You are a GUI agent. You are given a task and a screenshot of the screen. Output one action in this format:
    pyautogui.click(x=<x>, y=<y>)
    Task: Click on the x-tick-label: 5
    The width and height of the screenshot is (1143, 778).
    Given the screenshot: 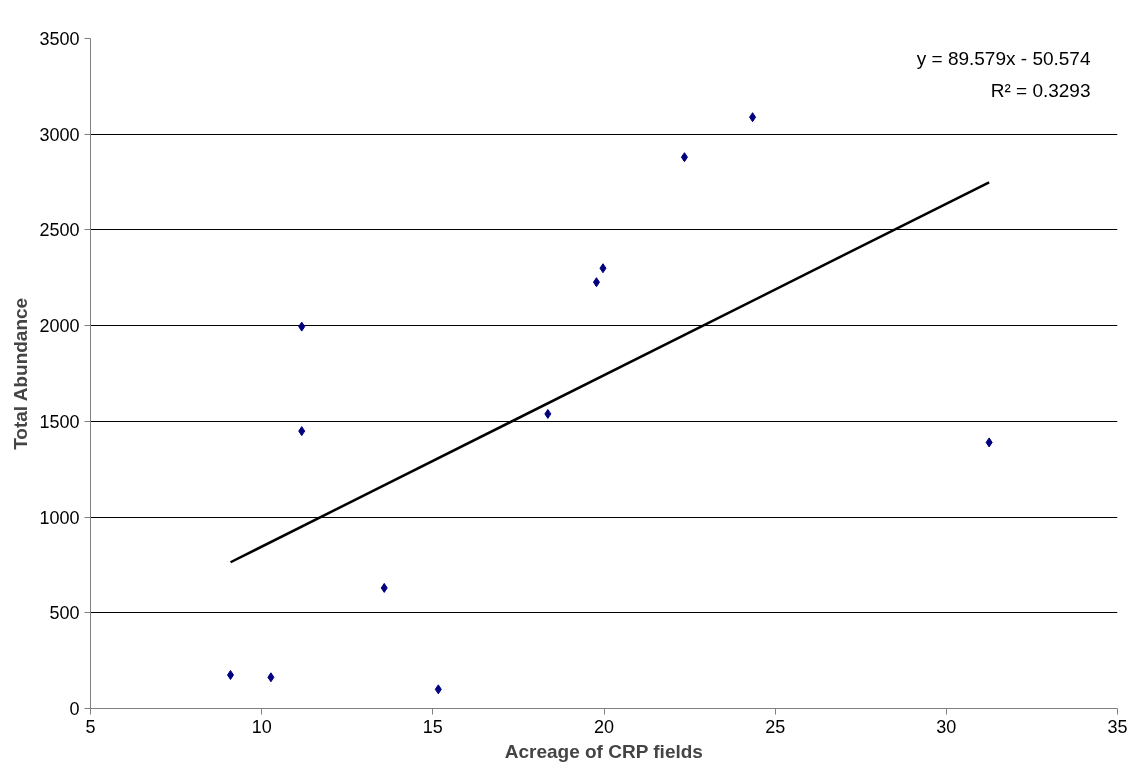 What is the action you would take?
    pyautogui.click(x=90, y=726)
    